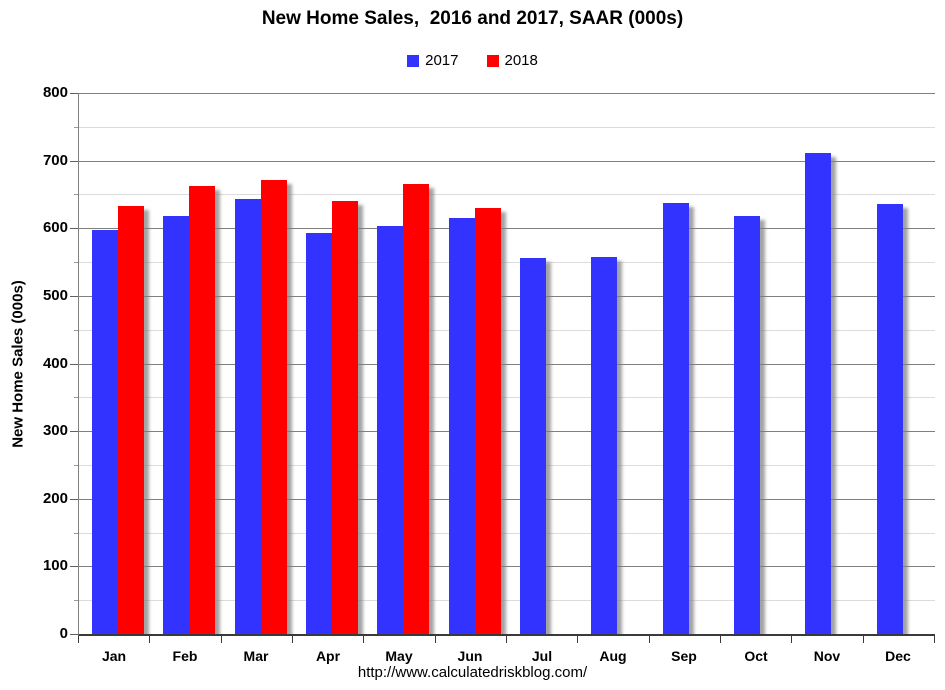 The image size is (945, 690). I want to click on legend: 2017 2018, so click(472, 60).